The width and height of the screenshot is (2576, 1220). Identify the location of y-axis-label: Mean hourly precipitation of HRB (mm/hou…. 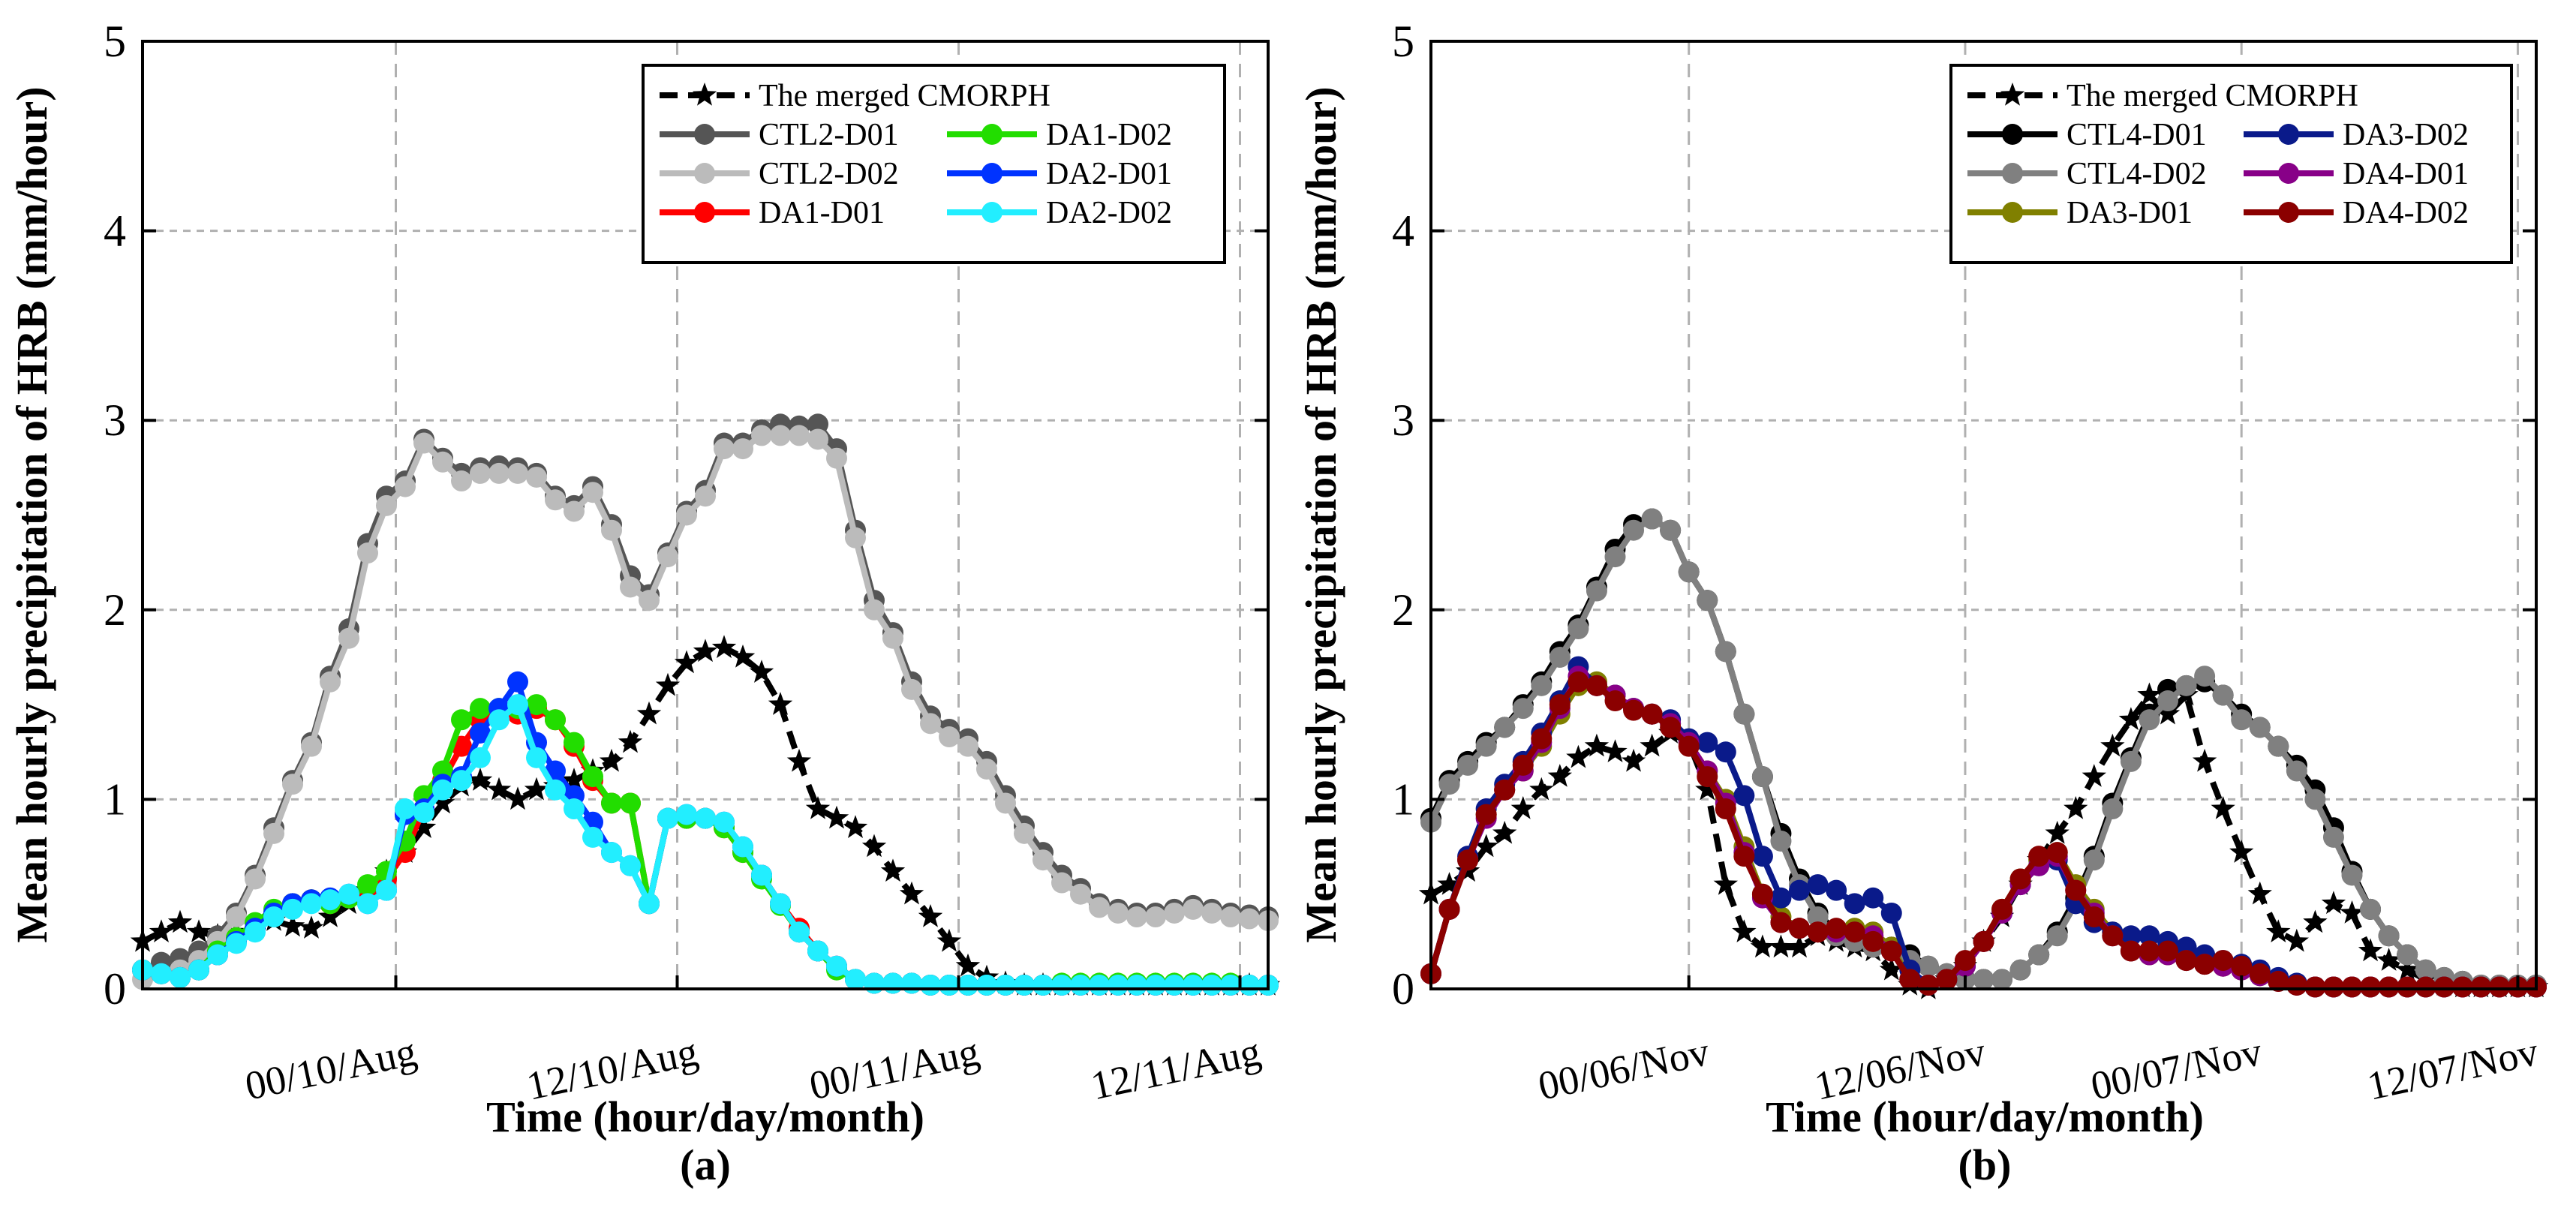
(1321, 514).